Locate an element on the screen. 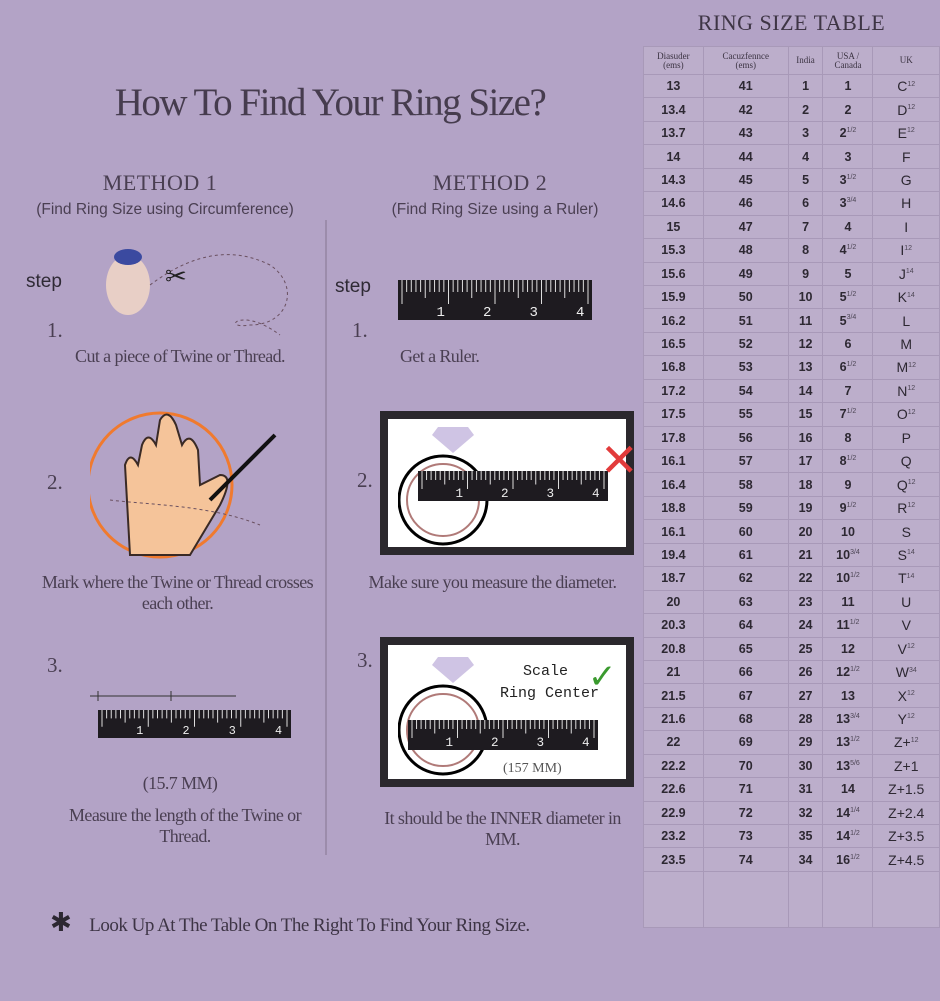  india-cell: 27 is located at coordinates (805, 695).